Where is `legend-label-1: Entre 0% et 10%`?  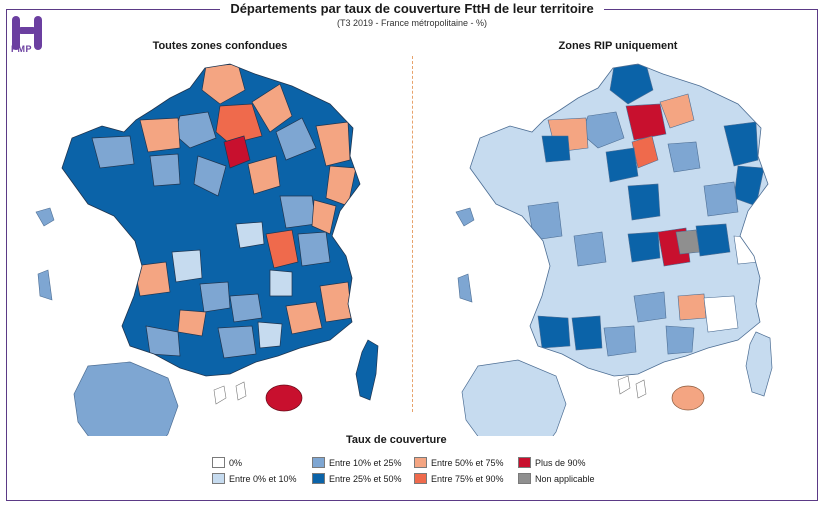 legend-label-1: Entre 0% et 10% is located at coordinates (263, 478).